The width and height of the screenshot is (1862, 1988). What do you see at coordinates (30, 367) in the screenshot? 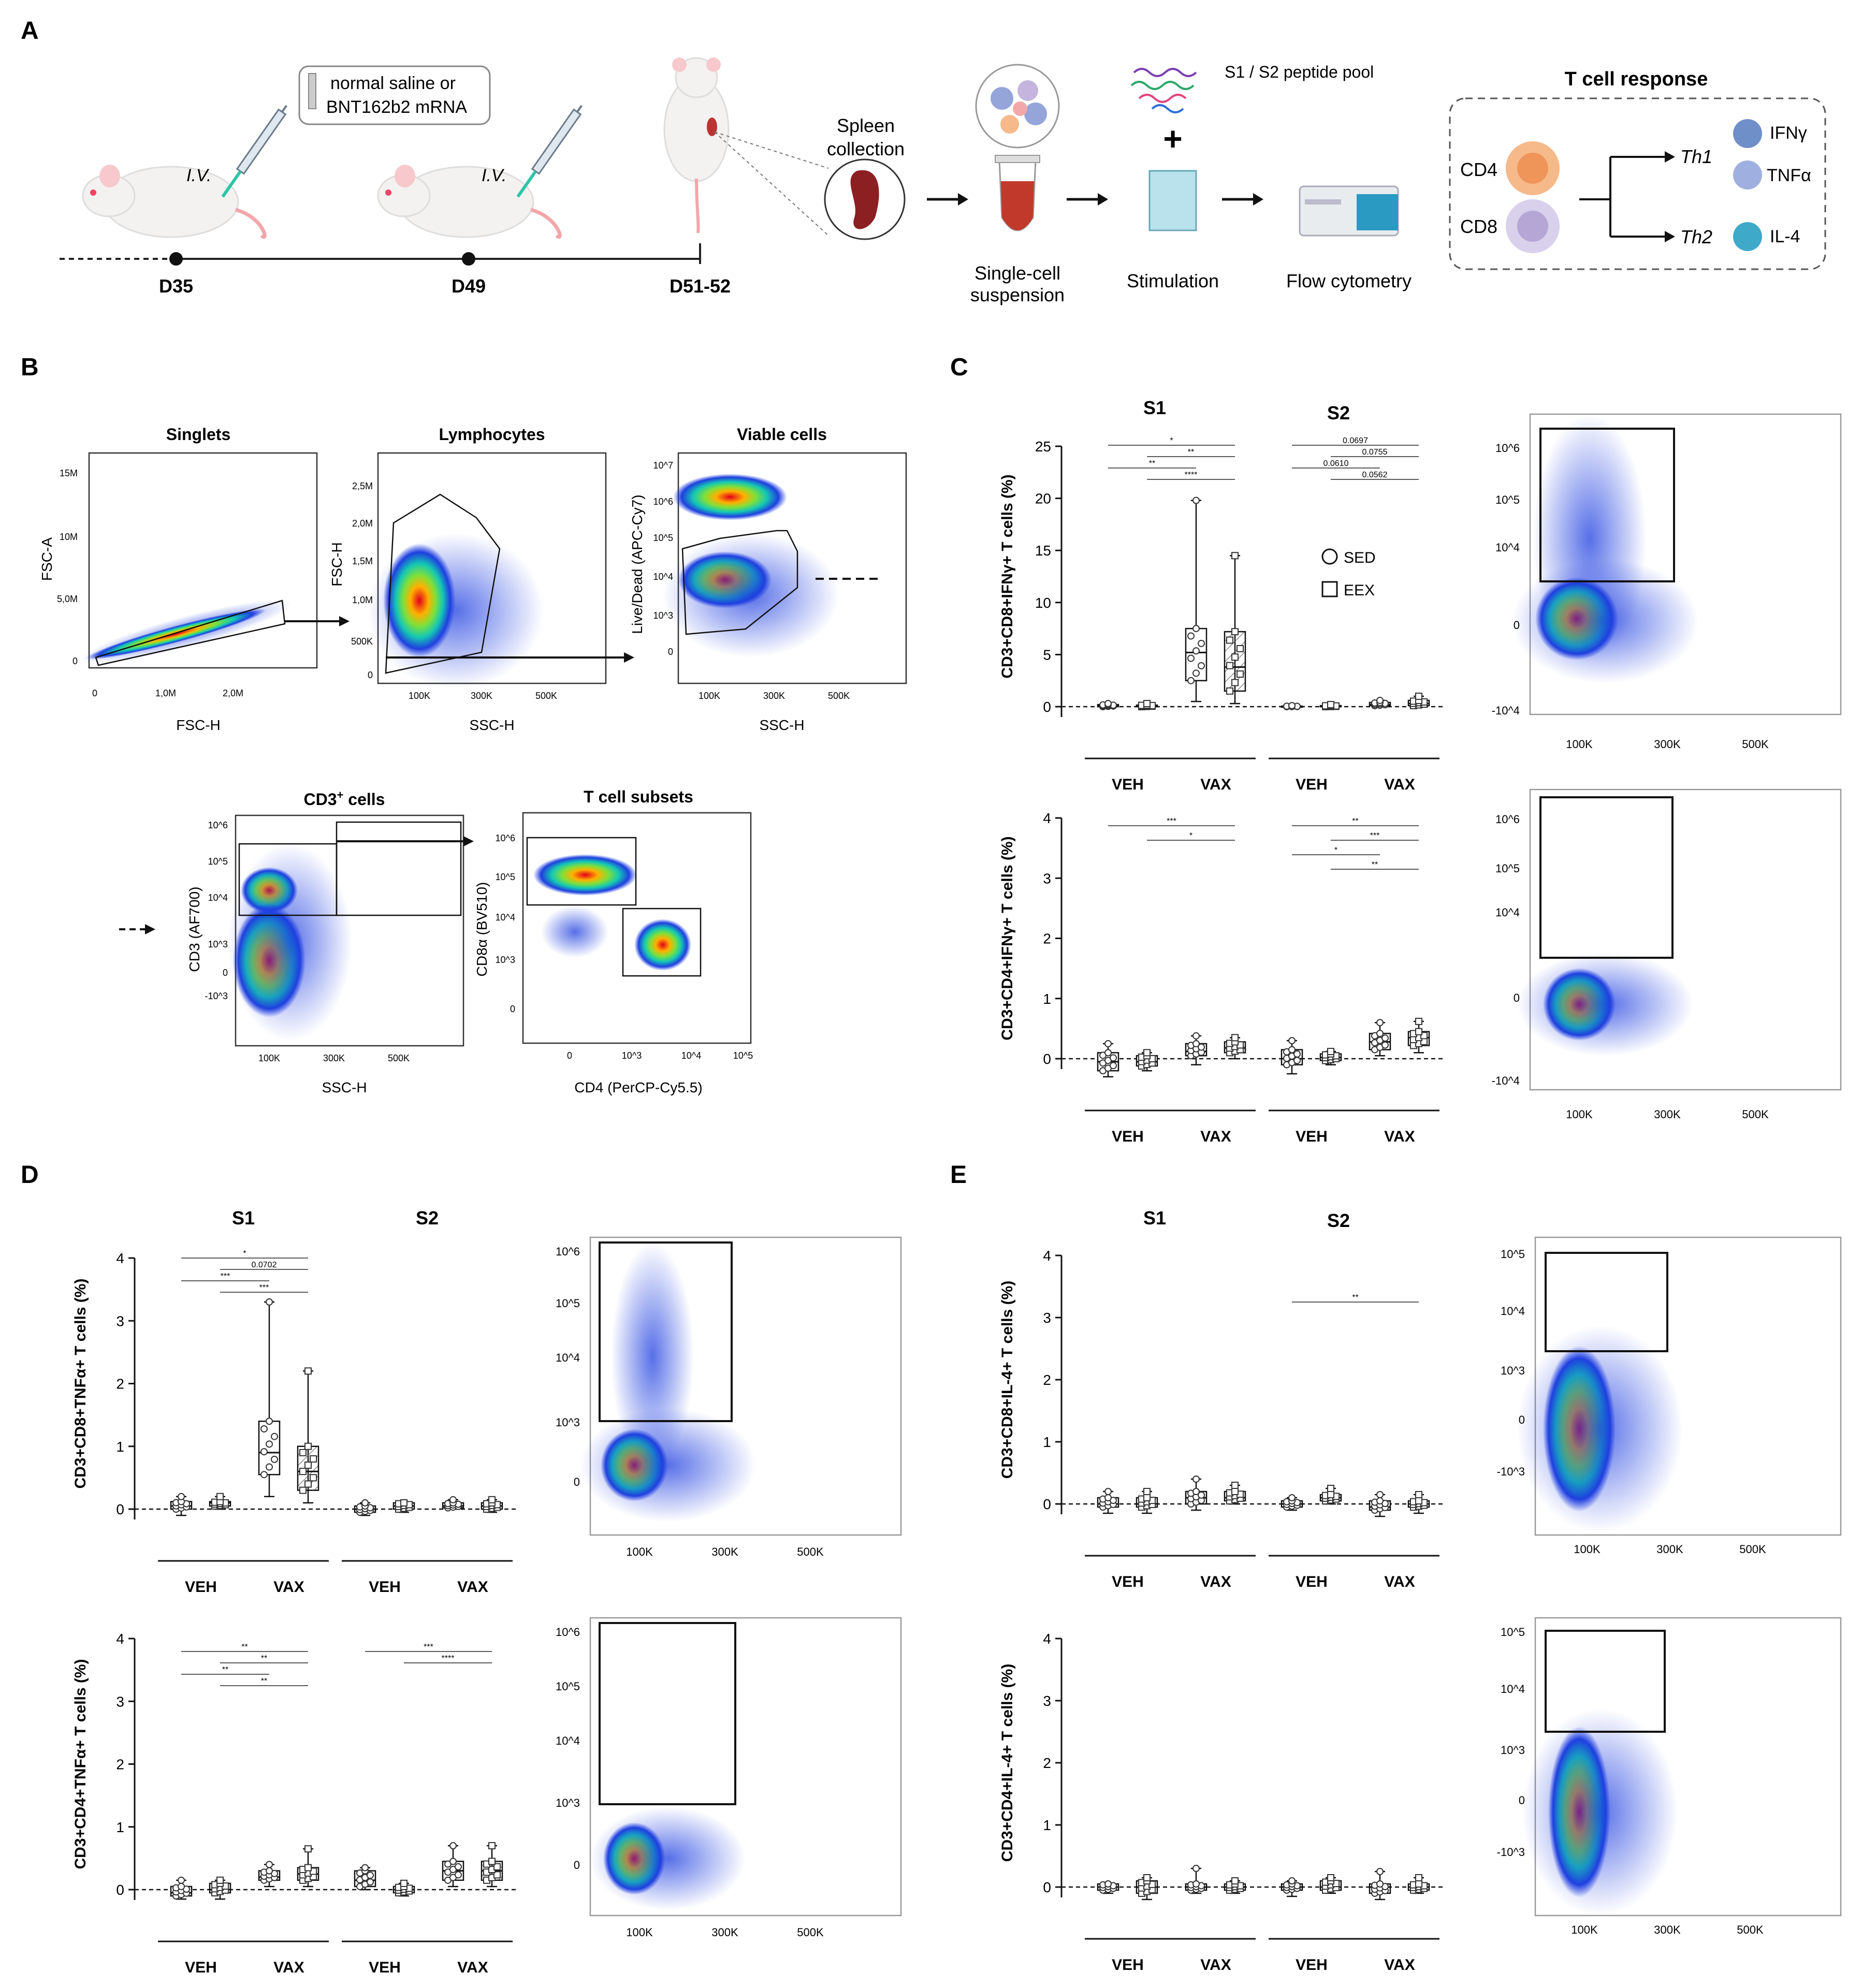
I see `panel-label-b: B` at bounding box center [30, 367].